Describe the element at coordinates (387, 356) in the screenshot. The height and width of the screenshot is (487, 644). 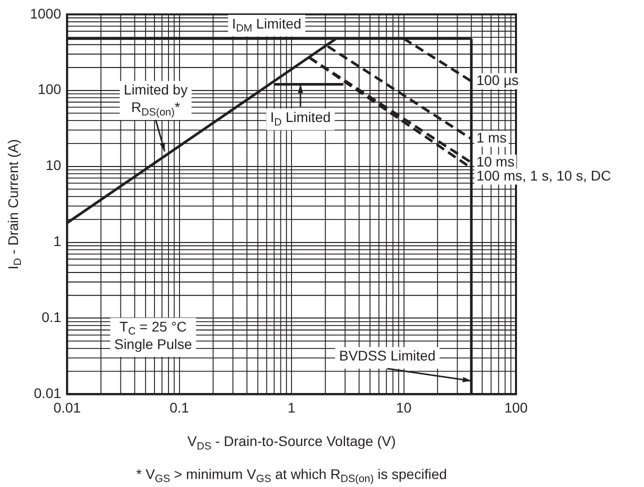
I see `annotation: BVDSS Limited` at that location.